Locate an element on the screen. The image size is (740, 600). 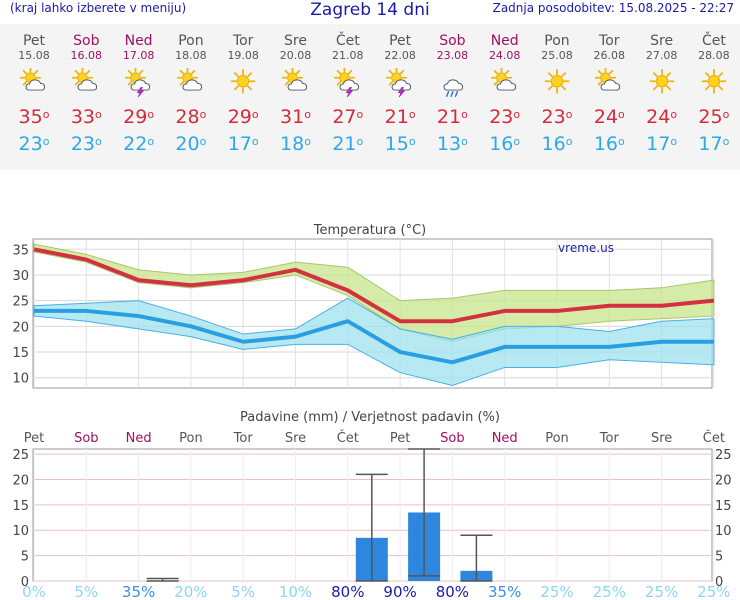
day-column: Čet 28.08 25o 17o is located at coordinates (714, 94).